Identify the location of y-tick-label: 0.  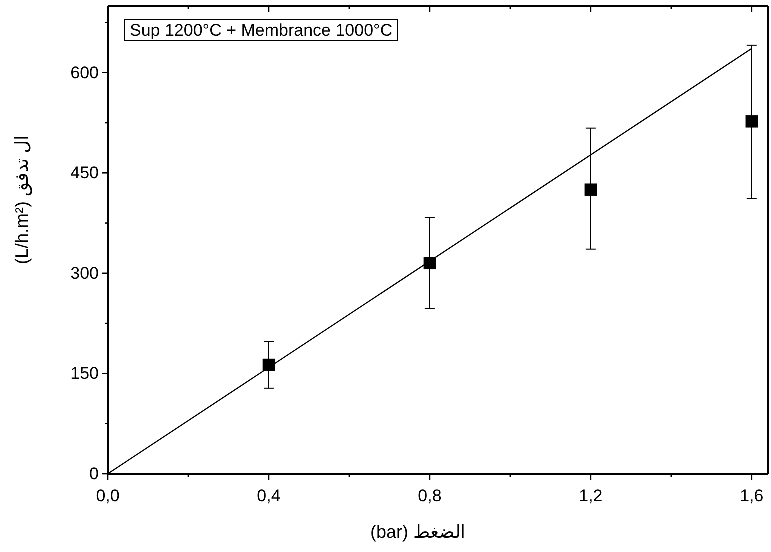
(94, 474).